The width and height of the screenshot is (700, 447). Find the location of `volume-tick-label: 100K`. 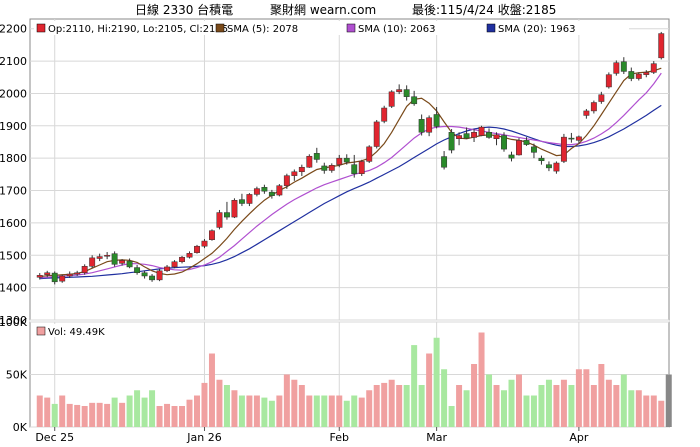

volume-tick-label: 100K is located at coordinates (14, 322).